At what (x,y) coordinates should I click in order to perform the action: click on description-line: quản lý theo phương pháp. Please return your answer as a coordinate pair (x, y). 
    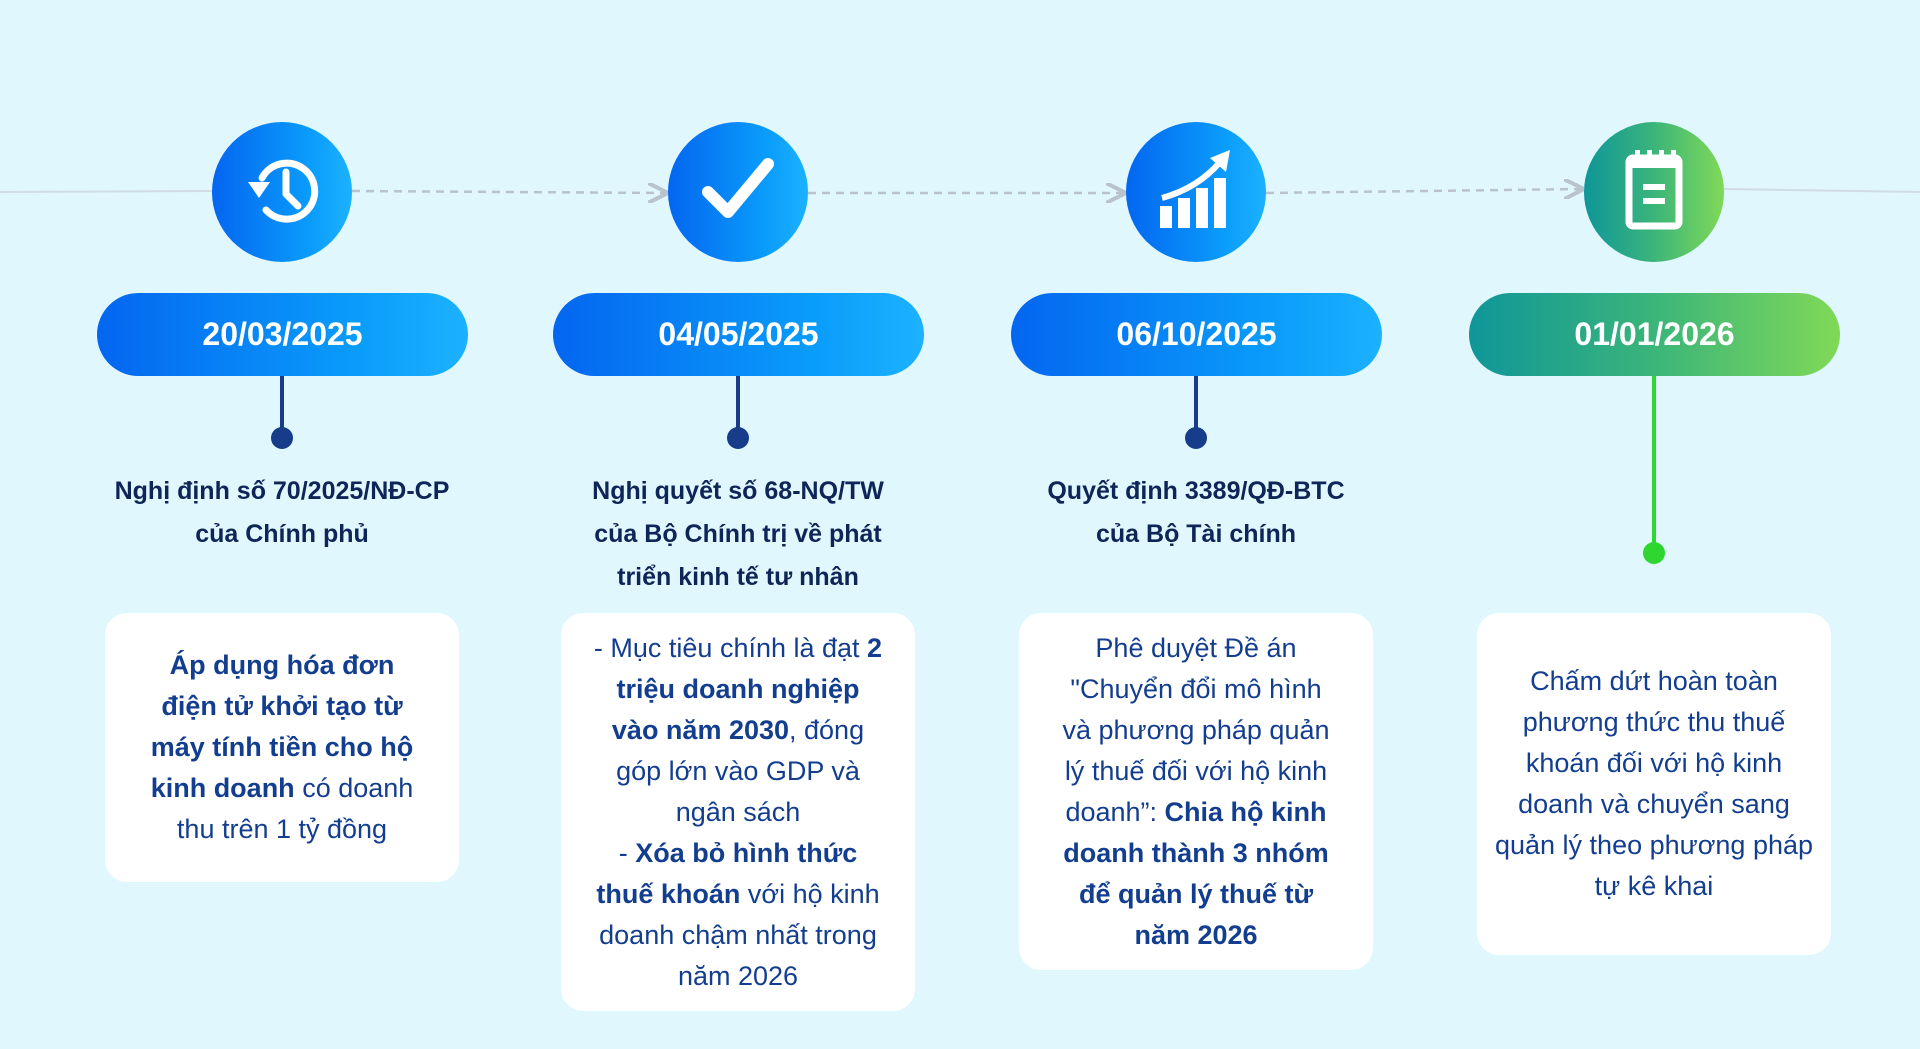
    Looking at the image, I should click on (1654, 845).